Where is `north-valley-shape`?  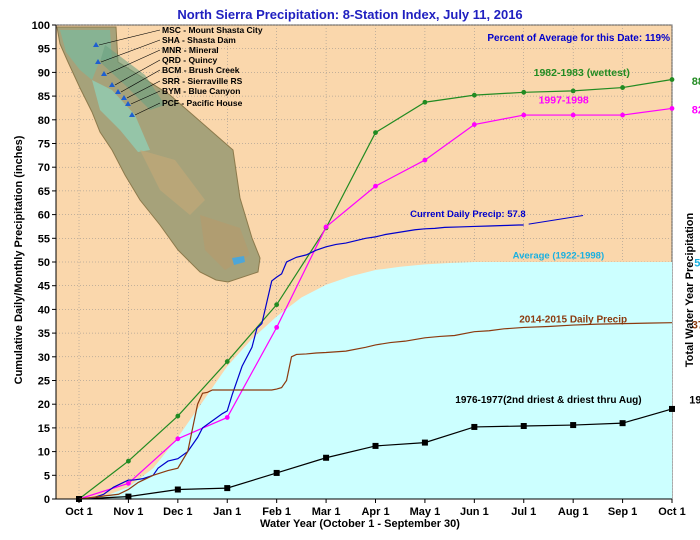 north-valley-shape is located at coordinates (86, 55).